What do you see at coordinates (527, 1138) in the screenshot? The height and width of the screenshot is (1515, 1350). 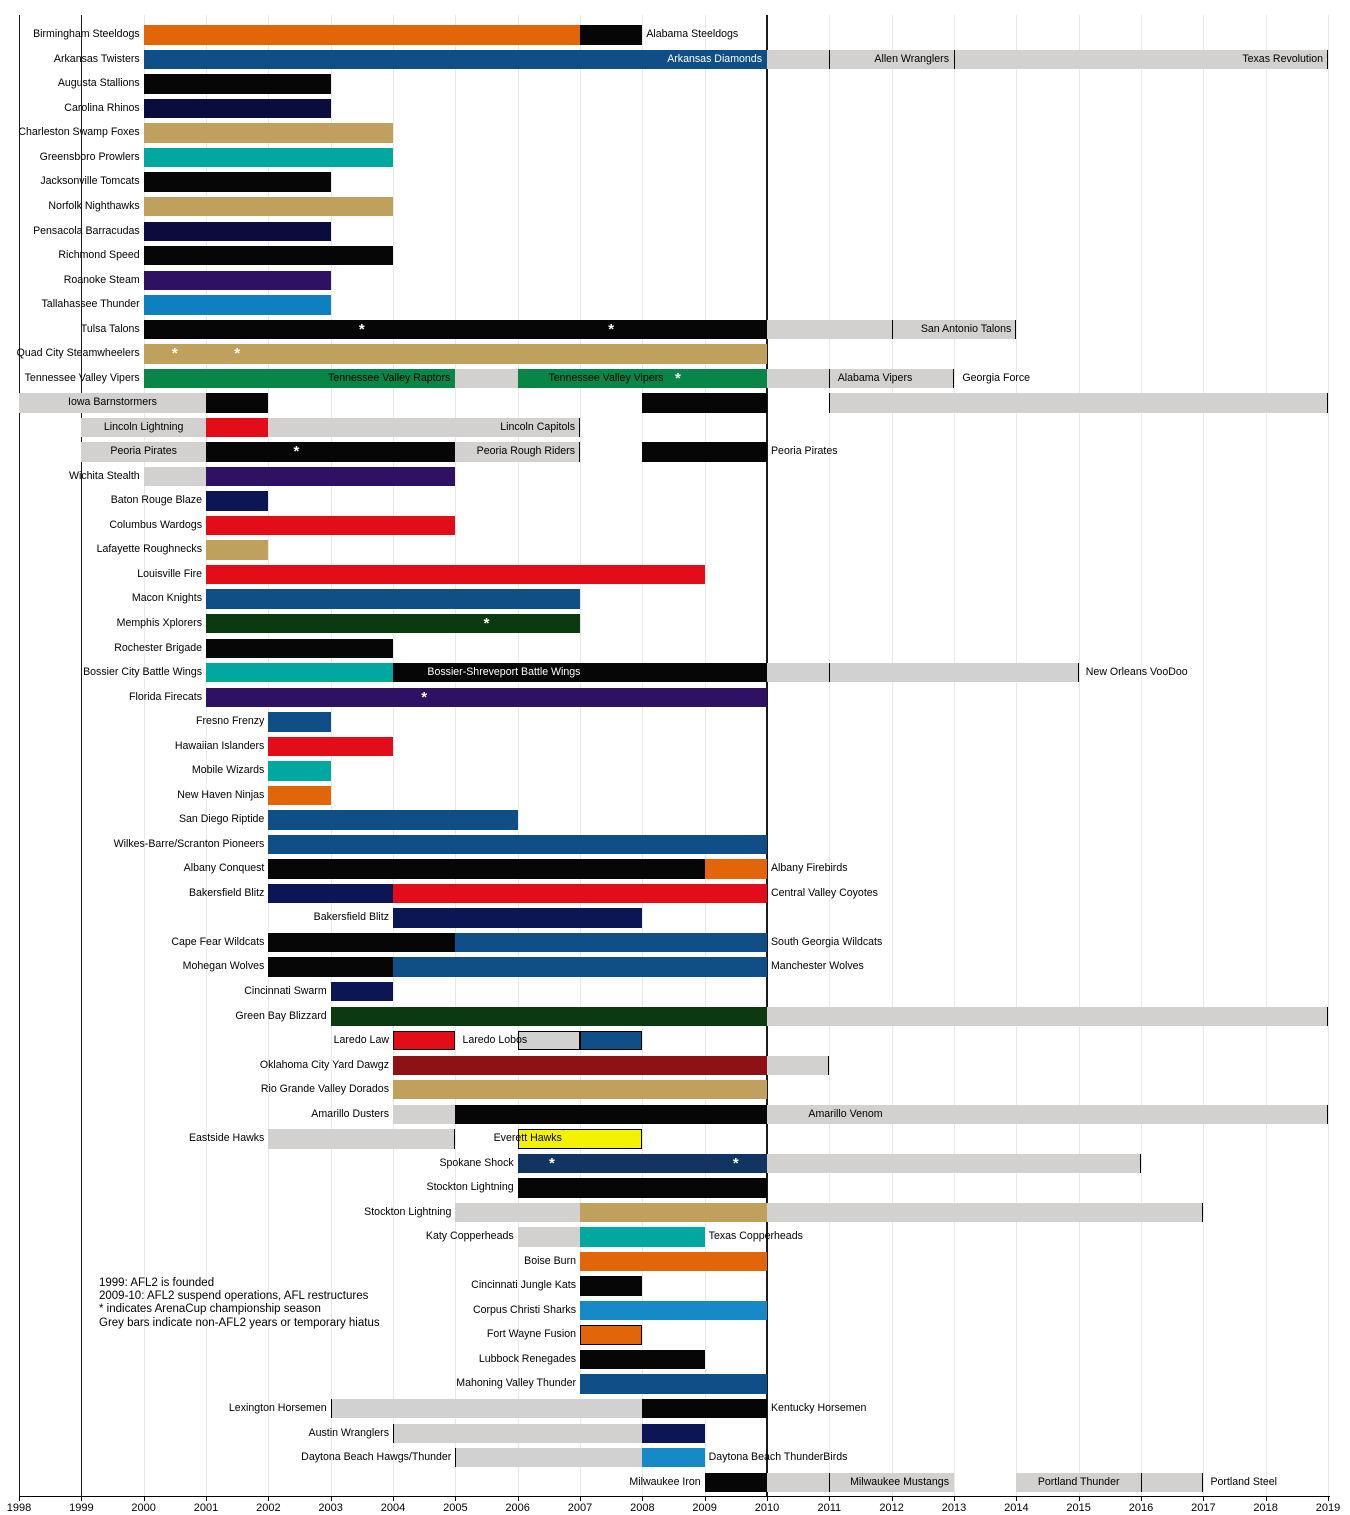 I see `bar-annotation: Everett Hawks` at bounding box center [527, 1138].